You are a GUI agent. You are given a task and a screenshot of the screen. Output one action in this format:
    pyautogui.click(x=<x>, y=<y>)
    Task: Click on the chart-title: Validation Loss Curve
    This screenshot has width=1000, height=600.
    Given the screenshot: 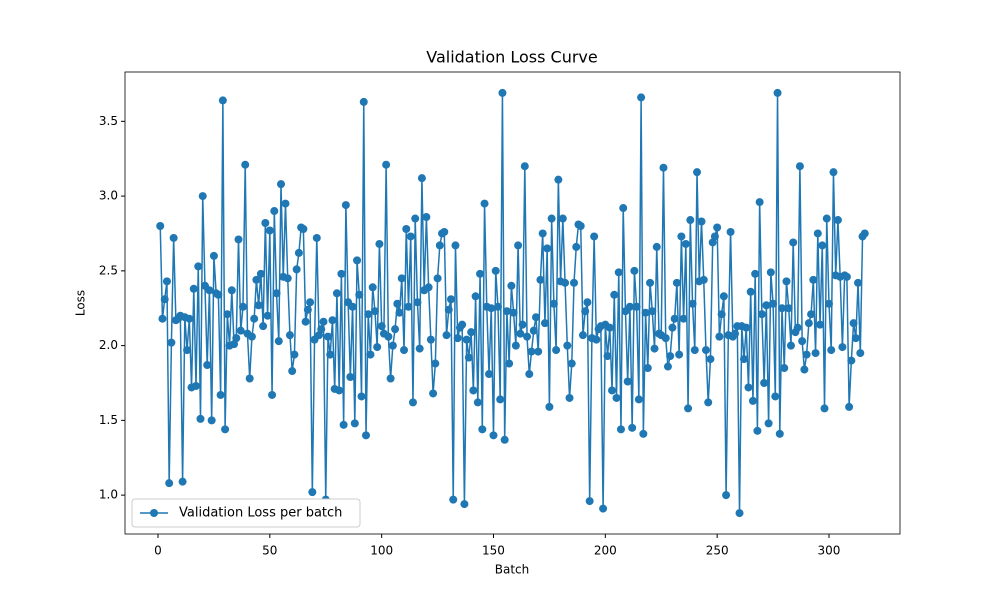 What is the action you would take?
    pyautogui.click(x=511, y=57)
    